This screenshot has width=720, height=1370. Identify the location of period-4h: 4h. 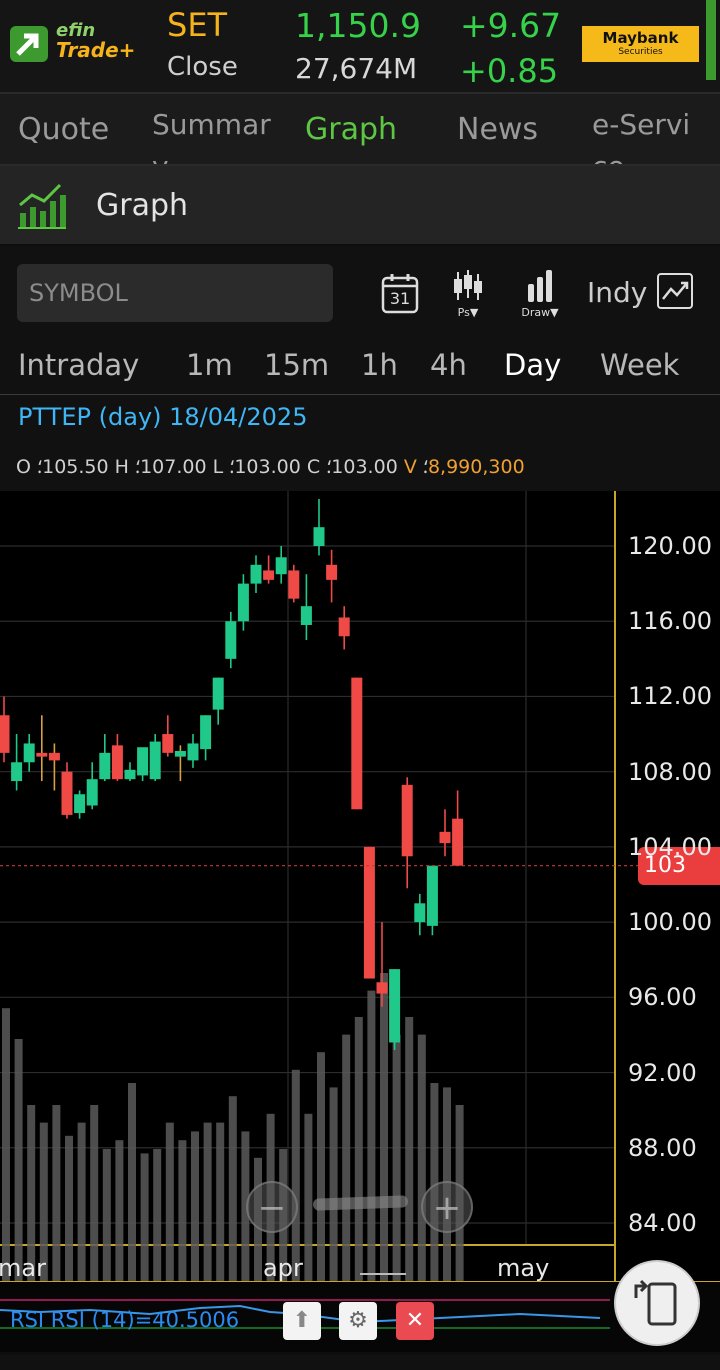
(448, 365).